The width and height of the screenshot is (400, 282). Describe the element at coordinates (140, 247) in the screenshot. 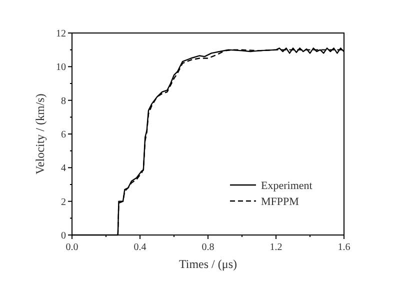

I see `x-tick-label: 0.4` at that location.